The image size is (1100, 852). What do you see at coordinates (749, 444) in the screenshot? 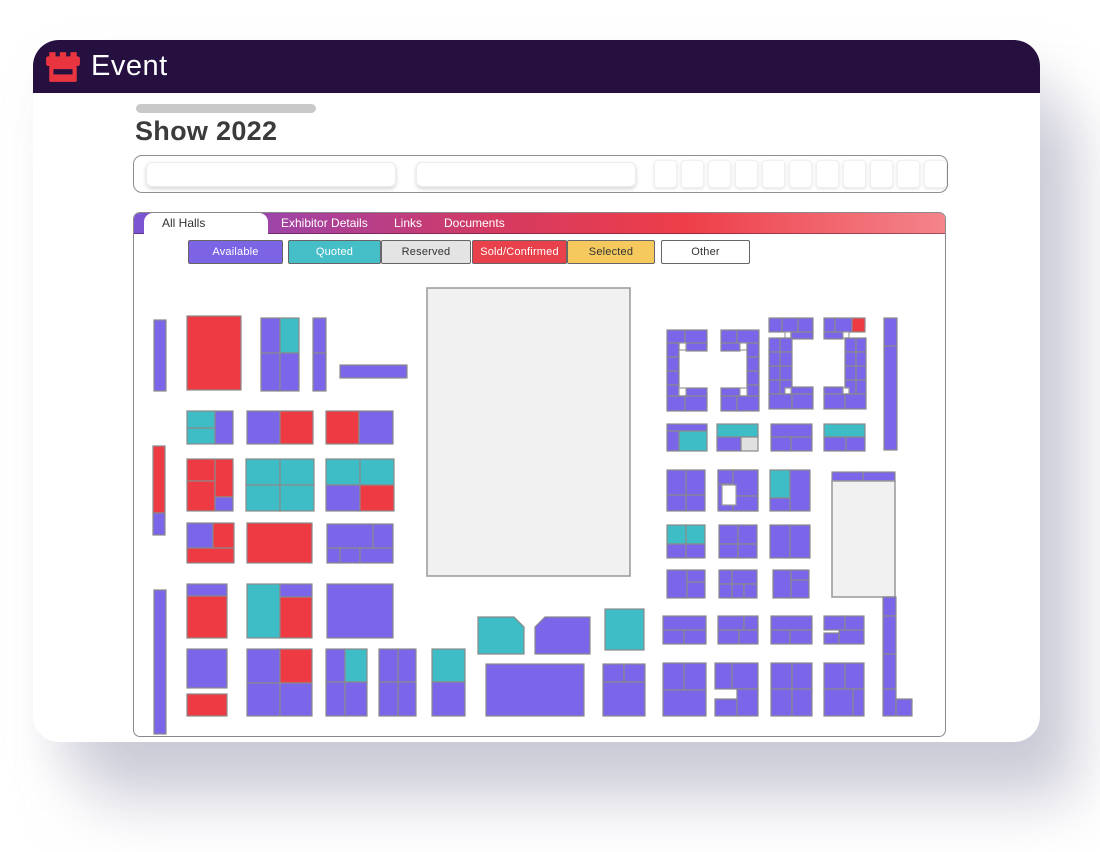
I see `booth-reserved` at bounding box center [749, 444].